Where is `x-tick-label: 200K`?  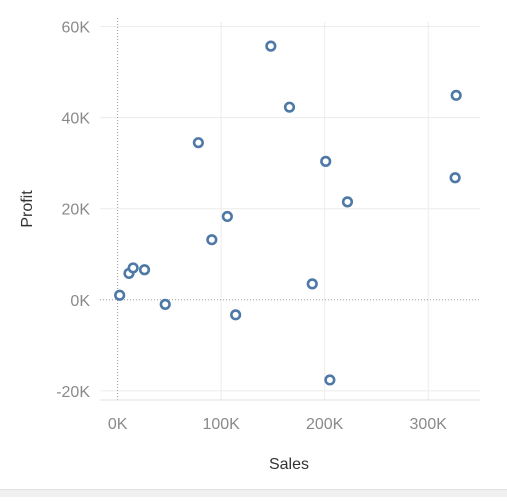
x-tick-label: 200K is located at coordinates (325, 424).